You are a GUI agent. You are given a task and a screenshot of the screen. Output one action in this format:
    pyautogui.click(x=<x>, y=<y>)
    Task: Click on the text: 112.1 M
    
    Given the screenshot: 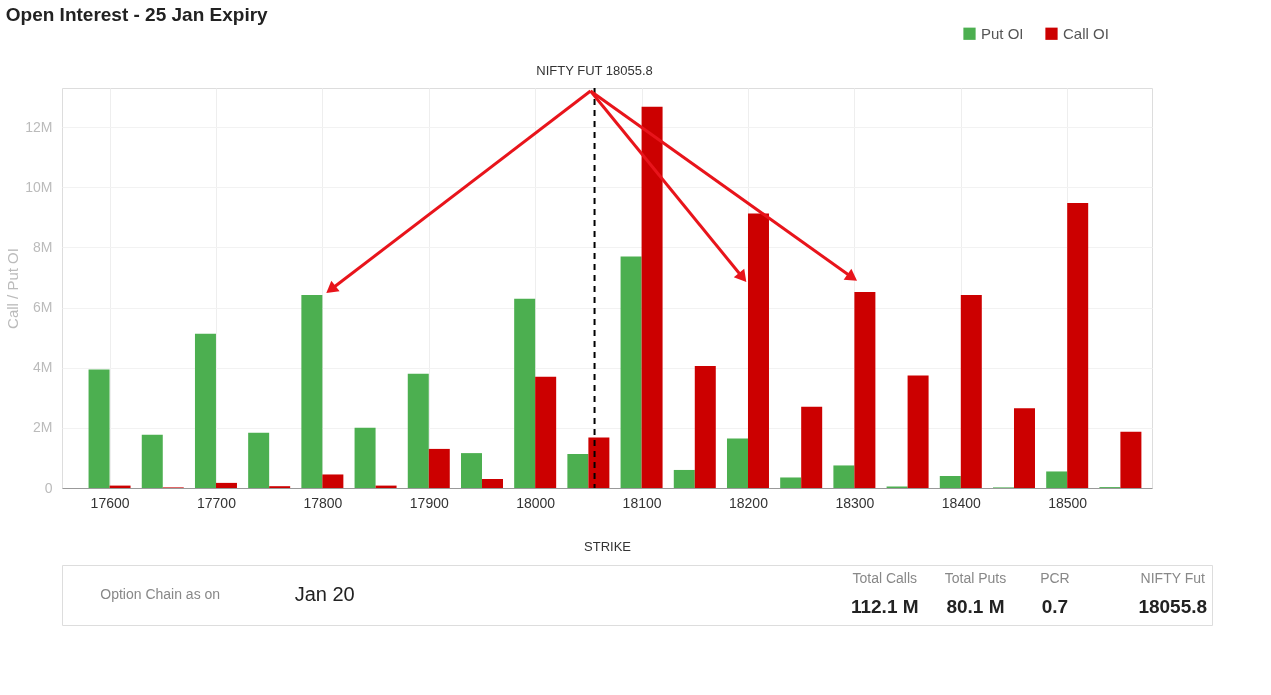 What is the action you would take?
    pyautogui.click(x=884, y=606)
    